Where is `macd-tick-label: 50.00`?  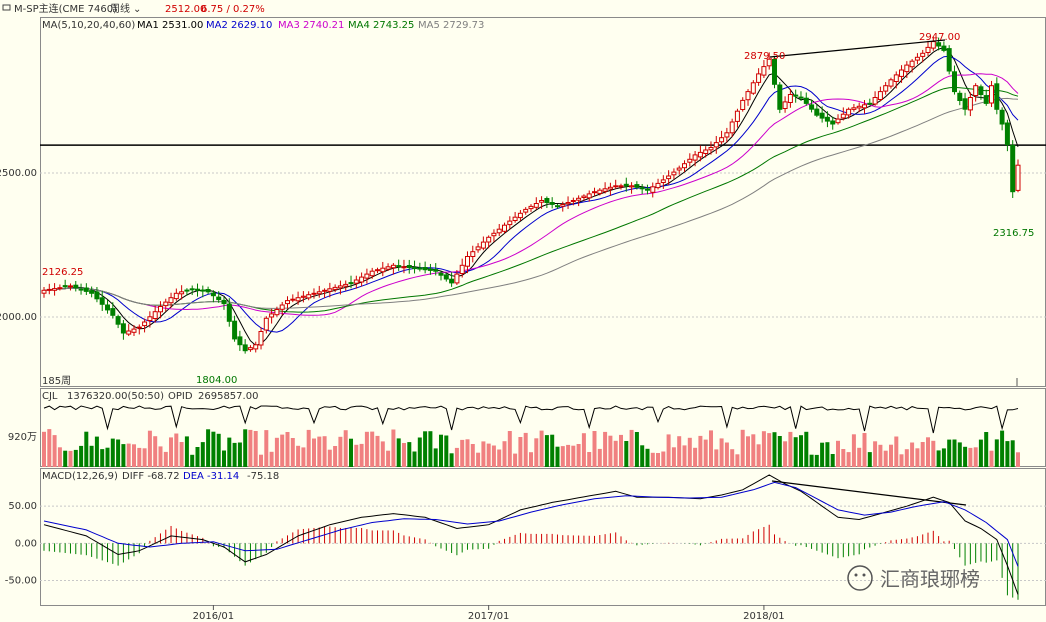 macd-tick-label: 50.00 is located at coordinates (22, 506).